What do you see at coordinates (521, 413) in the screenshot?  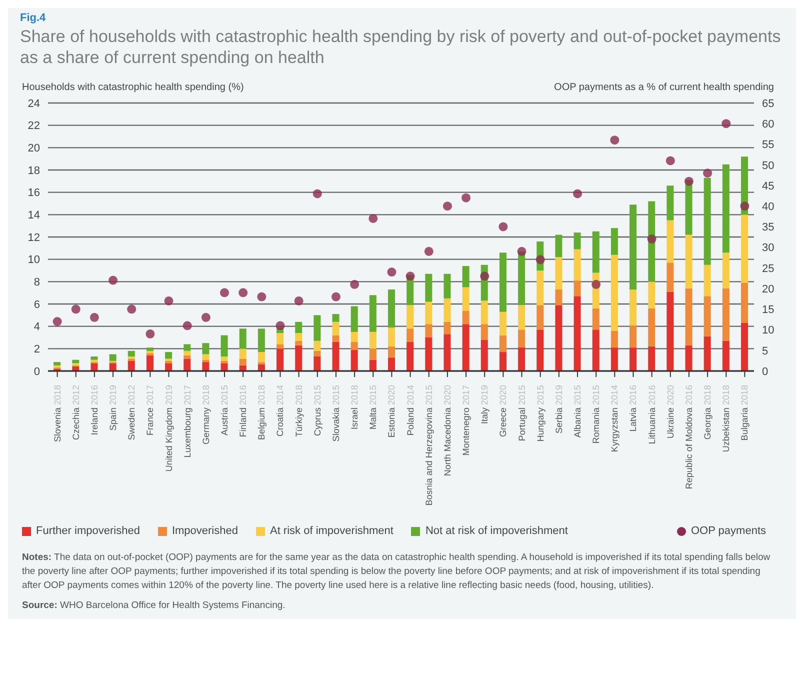 I see `x-tick-label: Portugal 2015` at bounding box center [521, 413].